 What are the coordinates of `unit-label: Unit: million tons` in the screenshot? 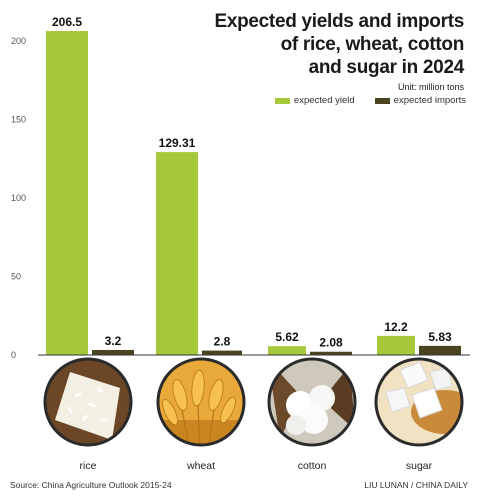 It's located at (430, 87).